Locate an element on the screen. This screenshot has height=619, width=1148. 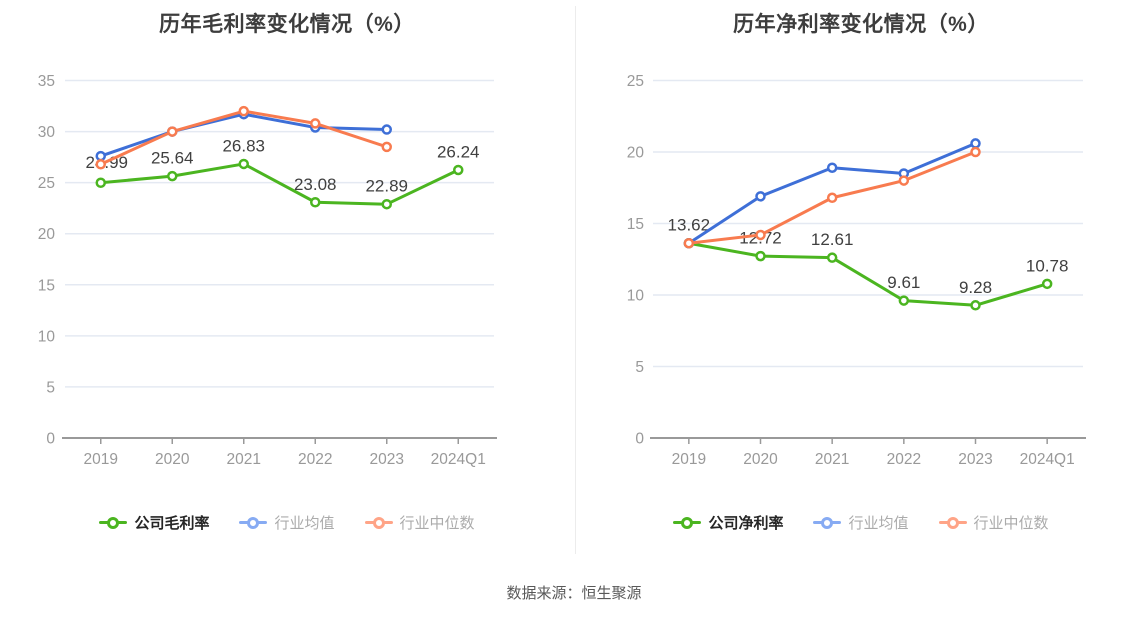
legend-item-company: 公司毛利率 is located at coordinates (154, 522).